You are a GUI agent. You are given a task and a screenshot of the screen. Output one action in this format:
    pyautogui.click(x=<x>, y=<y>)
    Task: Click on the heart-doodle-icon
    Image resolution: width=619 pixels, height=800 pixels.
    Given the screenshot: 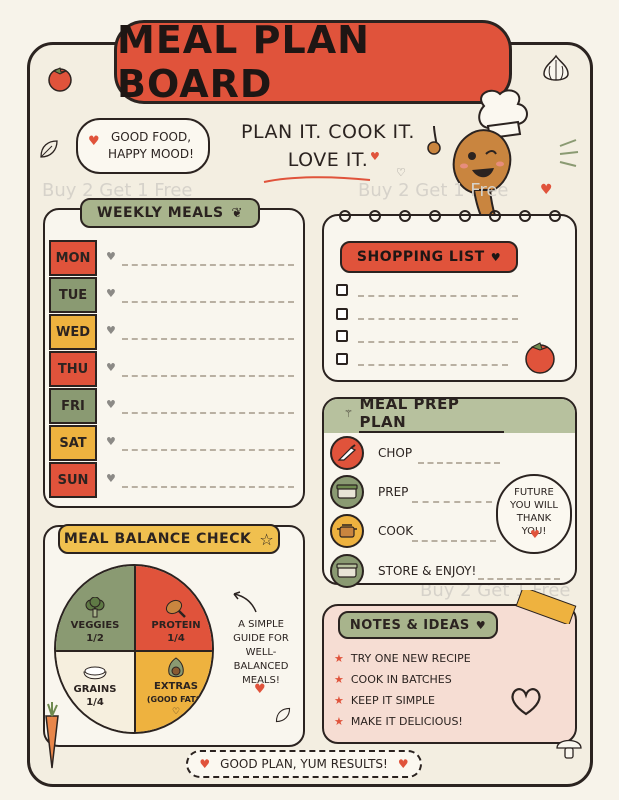 What is the action you would take?
    pyautogui.click(x=526, y=702)
    